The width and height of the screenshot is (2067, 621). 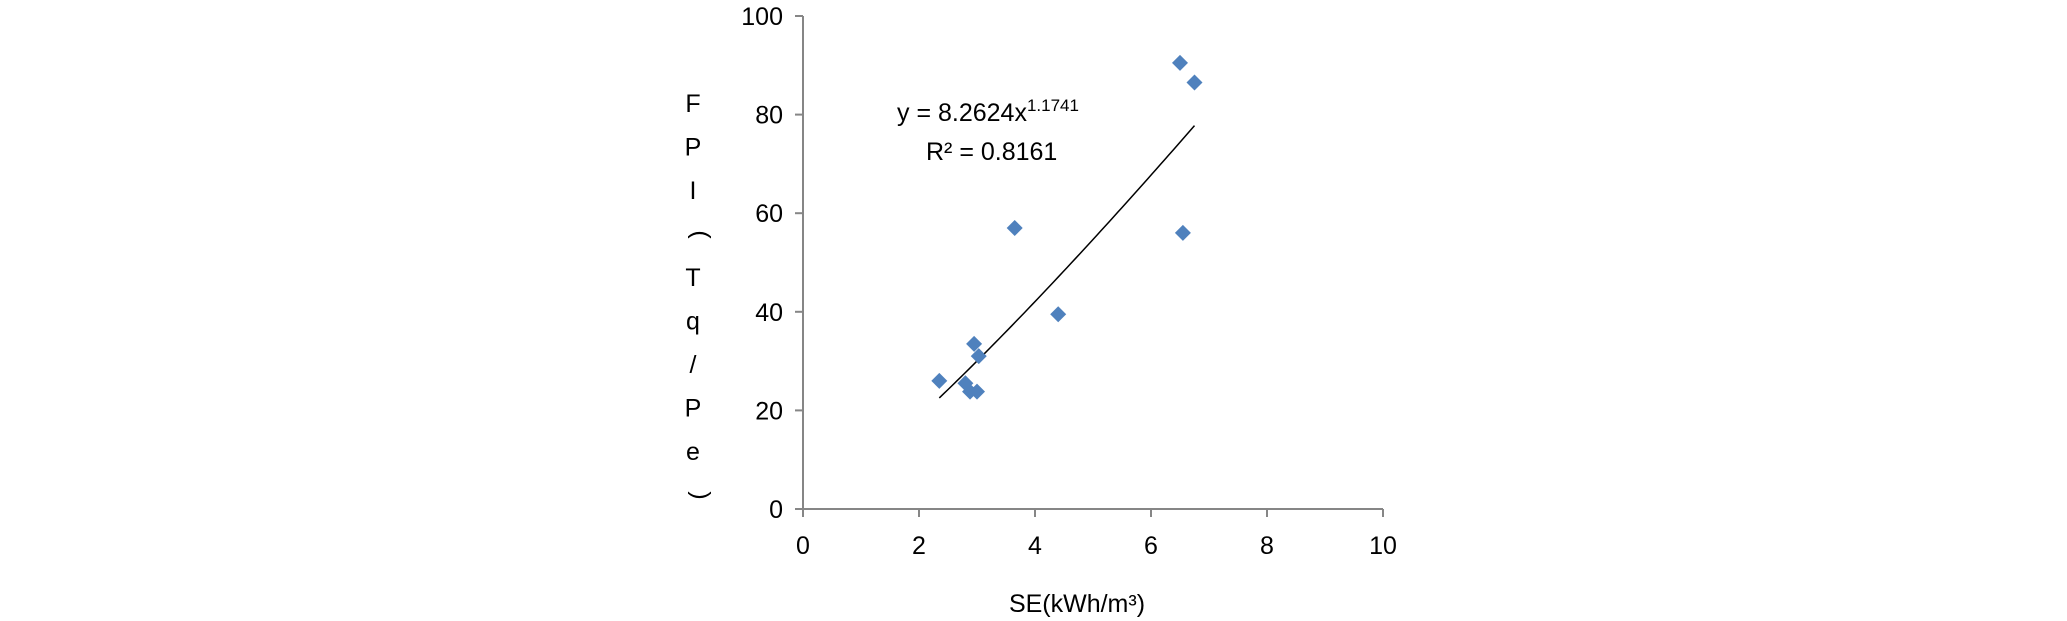 I want to click on x-tick-label: 2, so click(x=919, y=546).